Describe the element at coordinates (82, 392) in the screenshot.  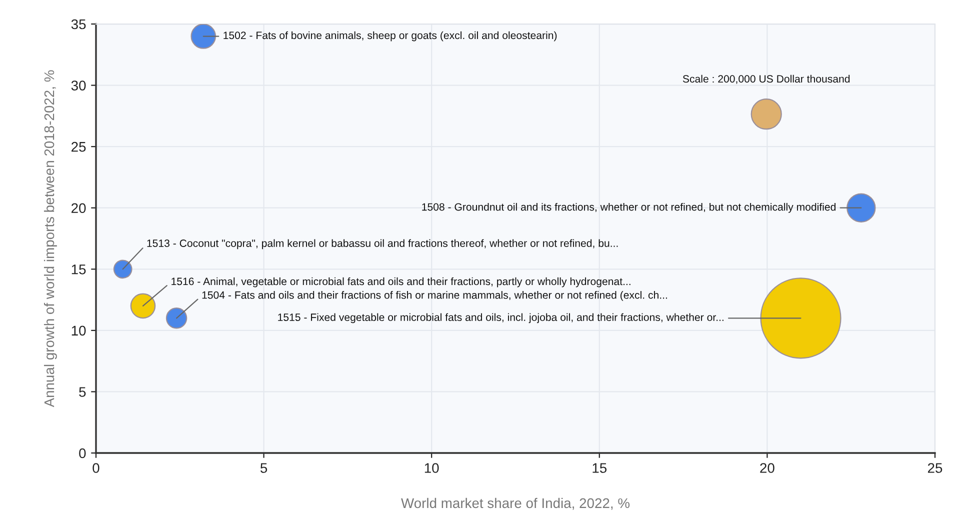
I see `y-tick-label: 5` at that location.